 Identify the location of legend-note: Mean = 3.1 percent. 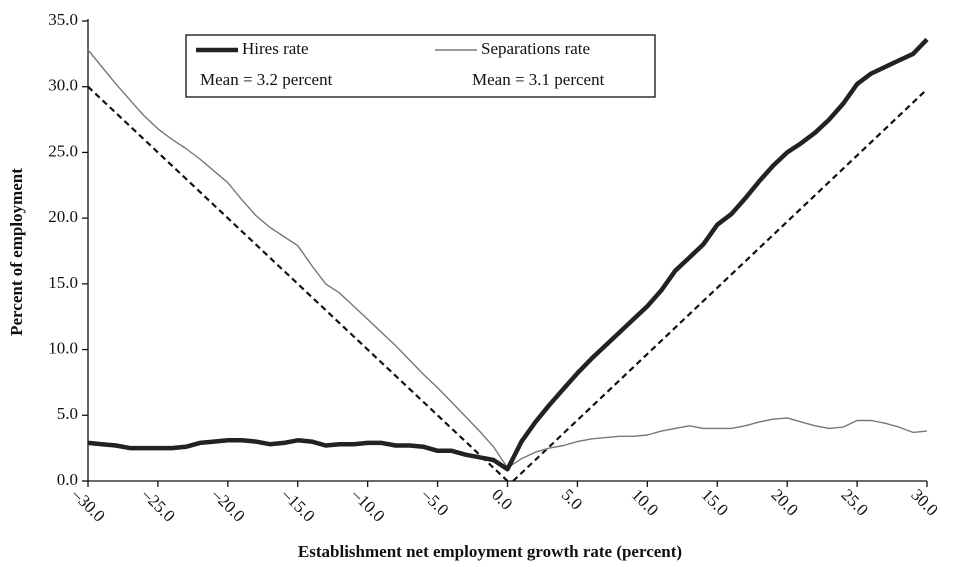
(538, 79).